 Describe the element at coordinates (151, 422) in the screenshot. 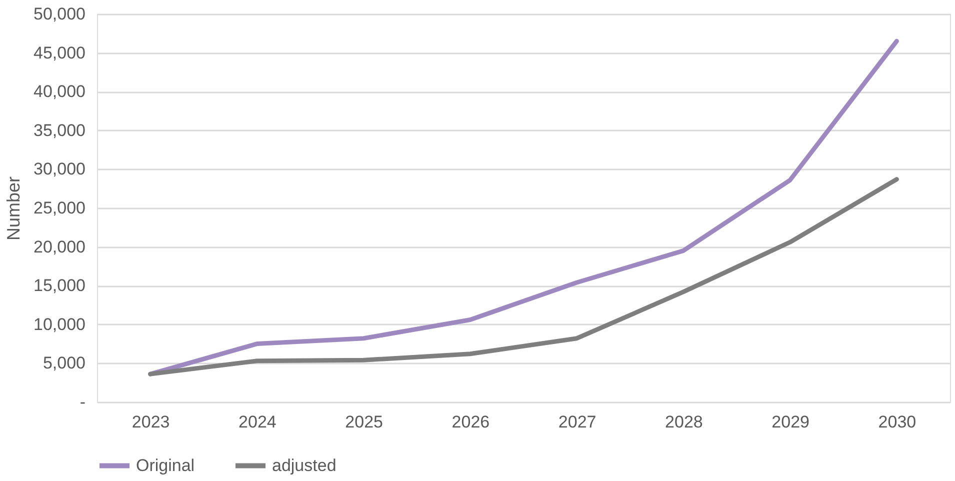

I see `x-tick-label: 2023` at that location.